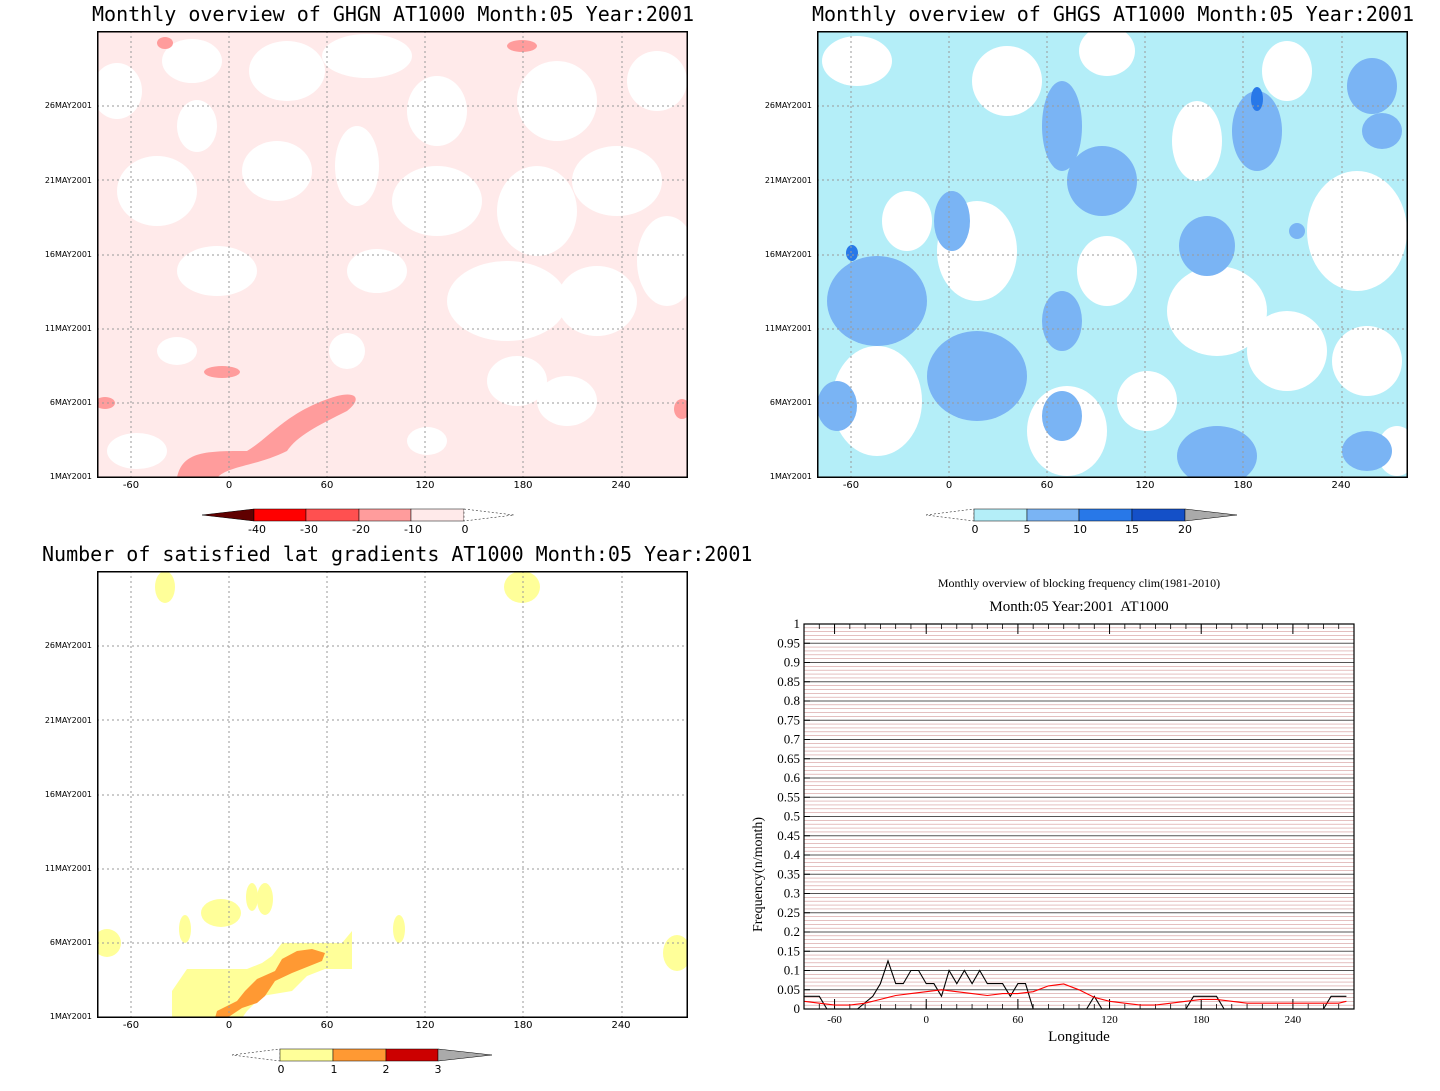  What do you see at coordinates (1185, 529) in the screenshot?
I see `colorbar-label: 20` at bounding box center [1185, 529].